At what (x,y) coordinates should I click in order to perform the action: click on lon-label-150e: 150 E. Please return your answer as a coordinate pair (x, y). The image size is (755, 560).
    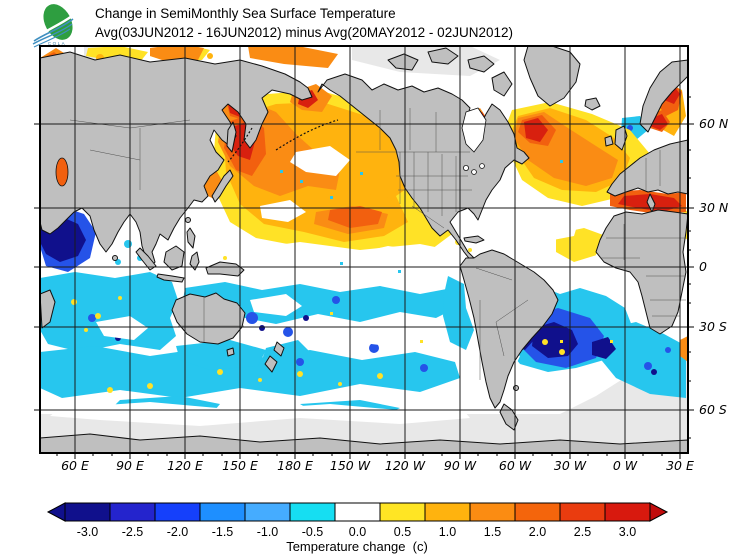
    Looking at the image, I should click on (240, 465).